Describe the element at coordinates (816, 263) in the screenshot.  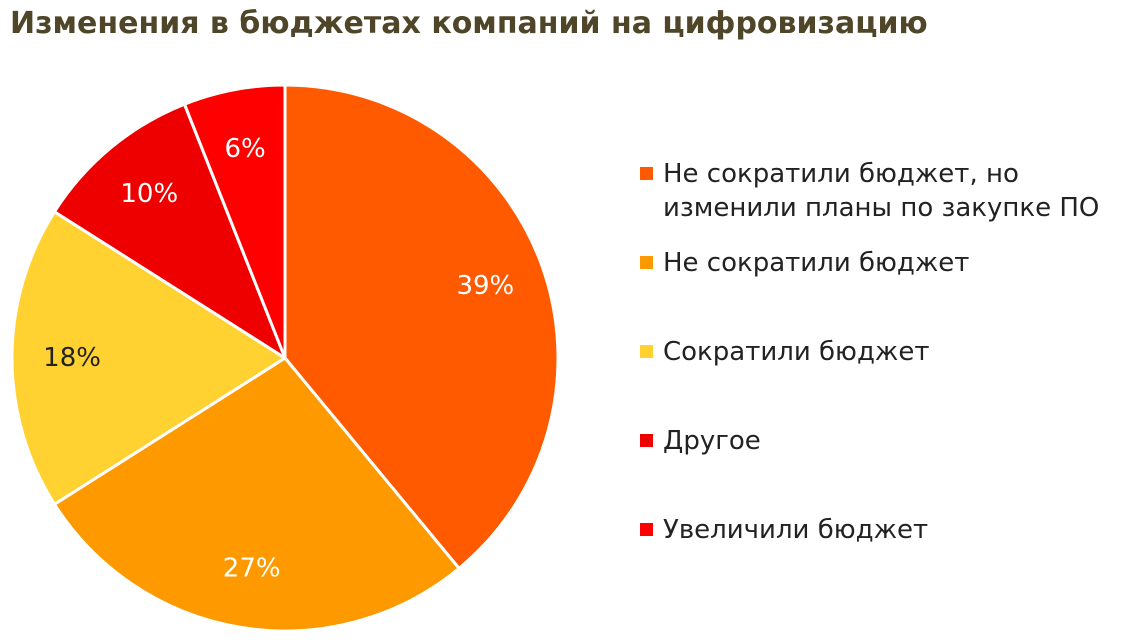
I see `legend-label: Не сократили бюджет` at that location.